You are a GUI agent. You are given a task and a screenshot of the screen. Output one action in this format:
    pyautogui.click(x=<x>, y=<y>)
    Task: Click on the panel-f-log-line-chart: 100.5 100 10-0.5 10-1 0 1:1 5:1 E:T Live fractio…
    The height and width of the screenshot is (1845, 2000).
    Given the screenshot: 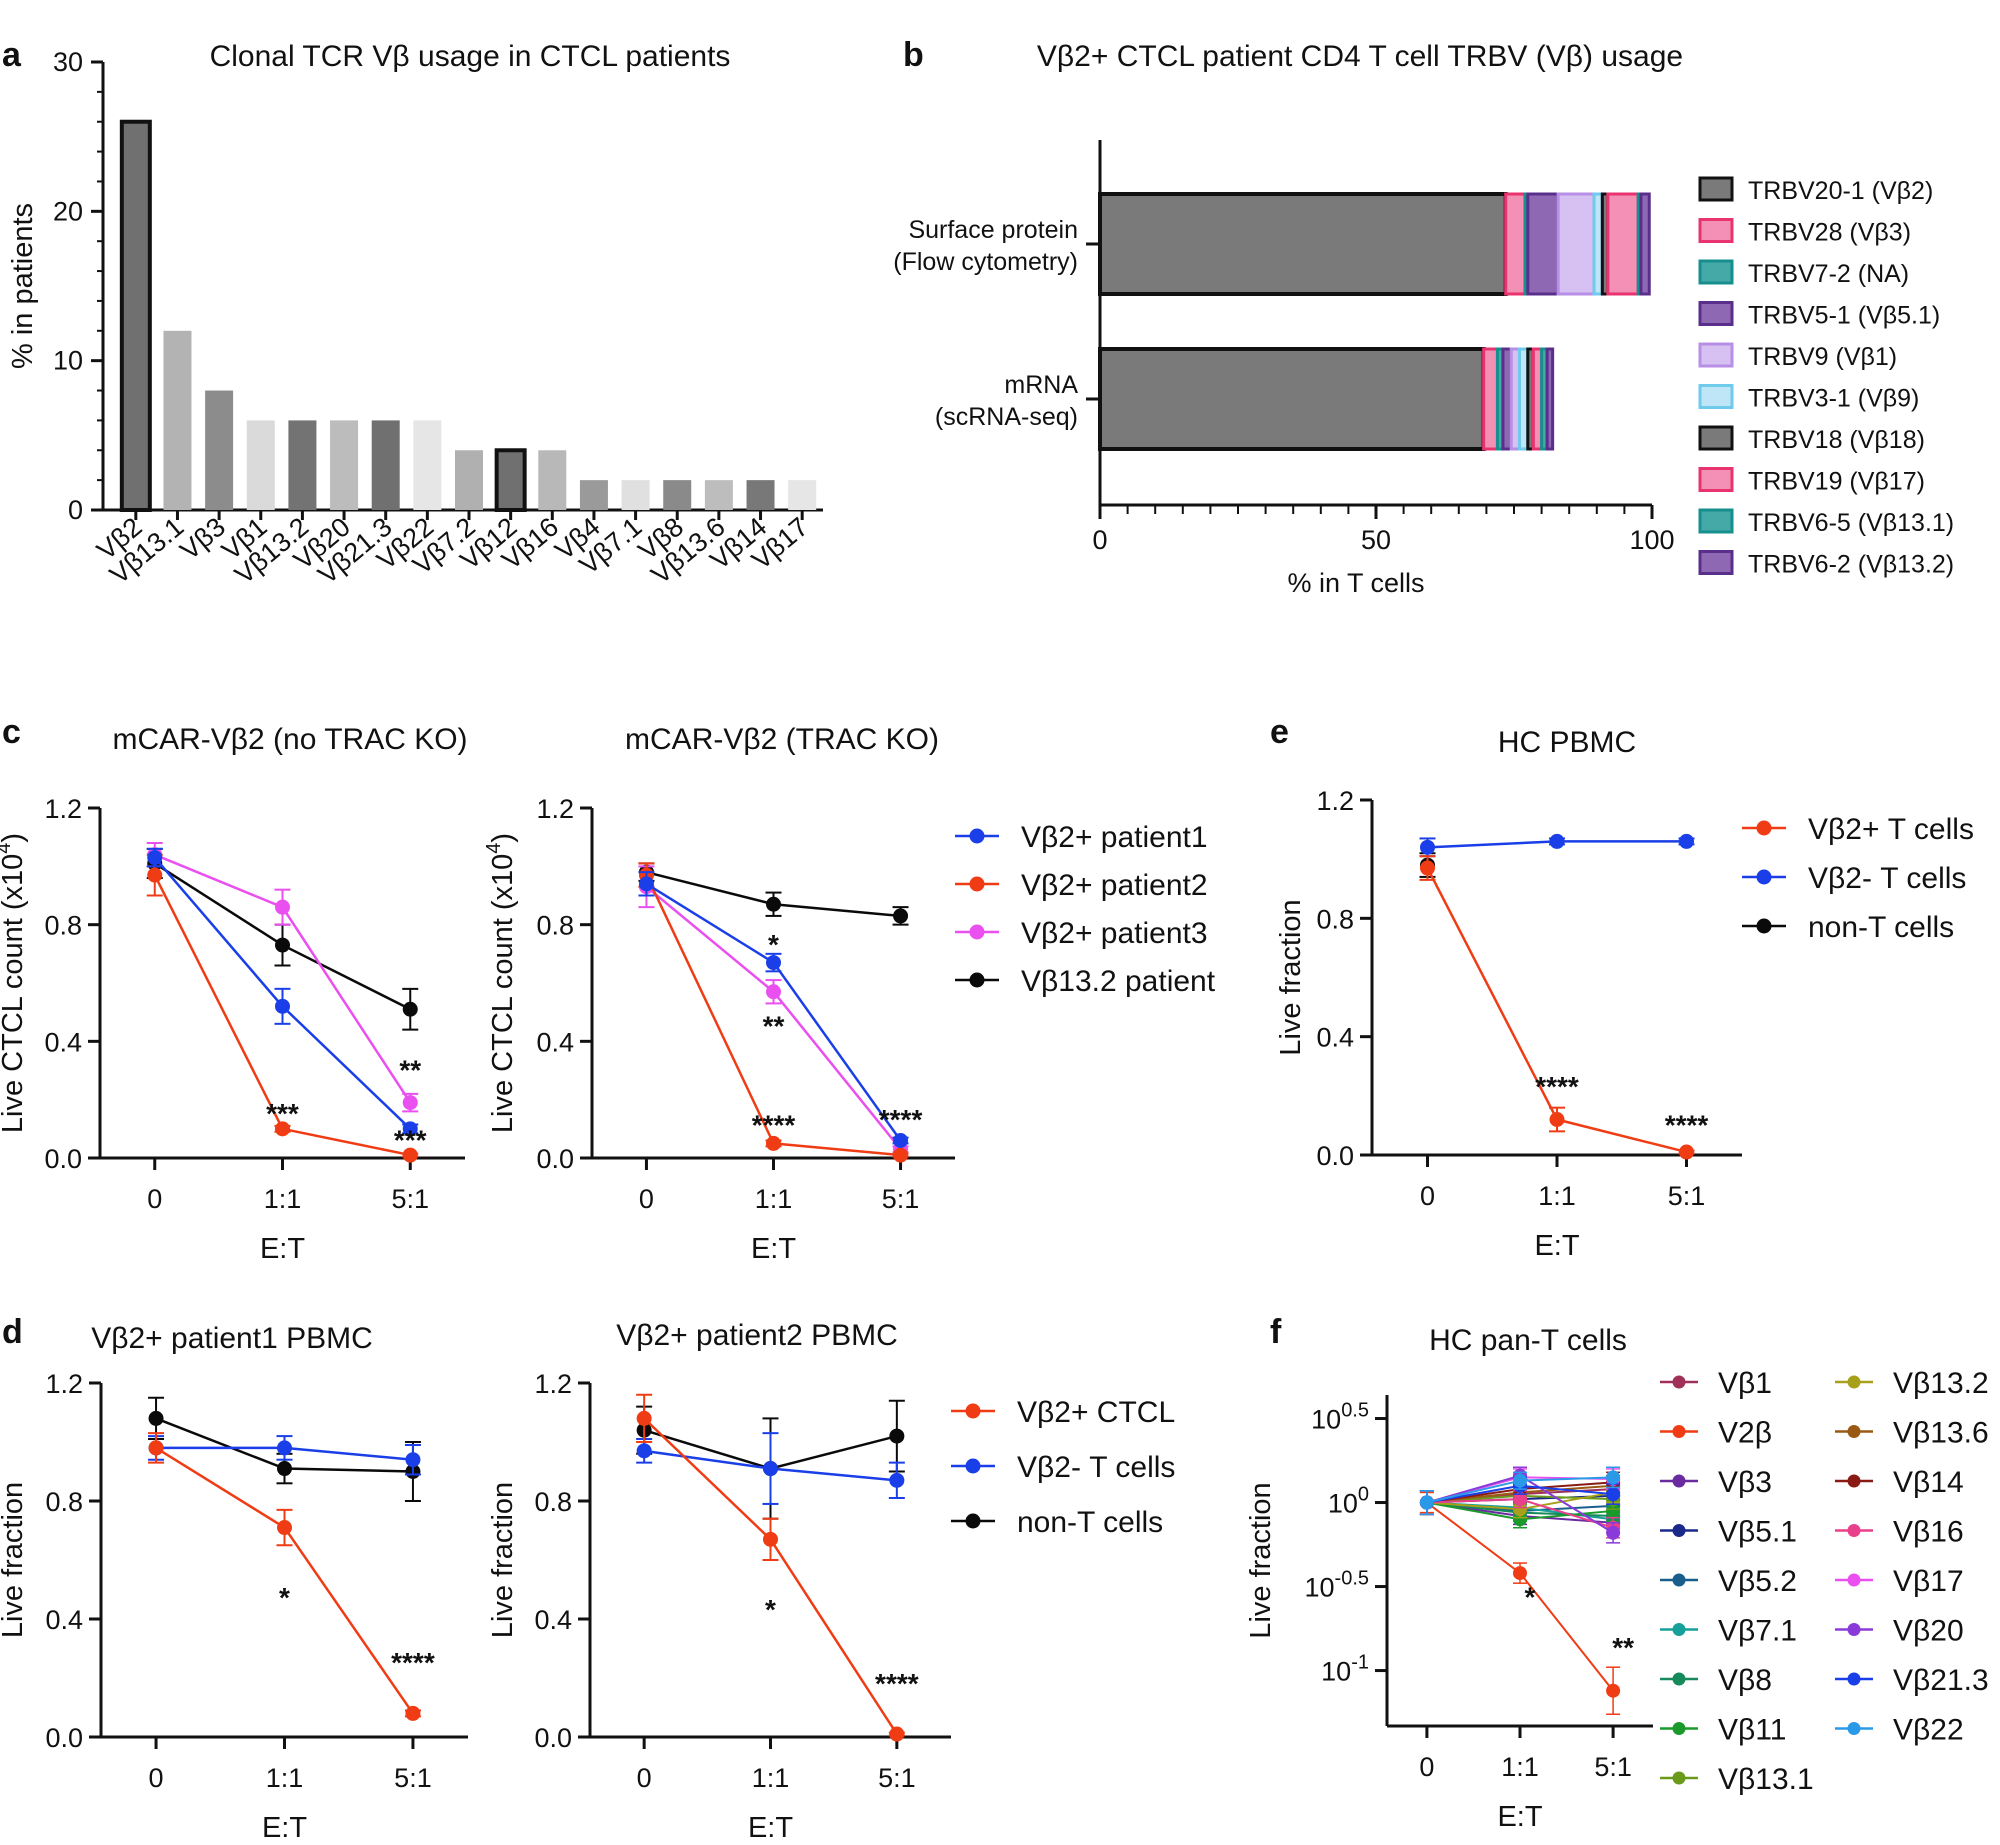 What is the action you would take?
    pyautogui.click(x=1617, y=1600)
    